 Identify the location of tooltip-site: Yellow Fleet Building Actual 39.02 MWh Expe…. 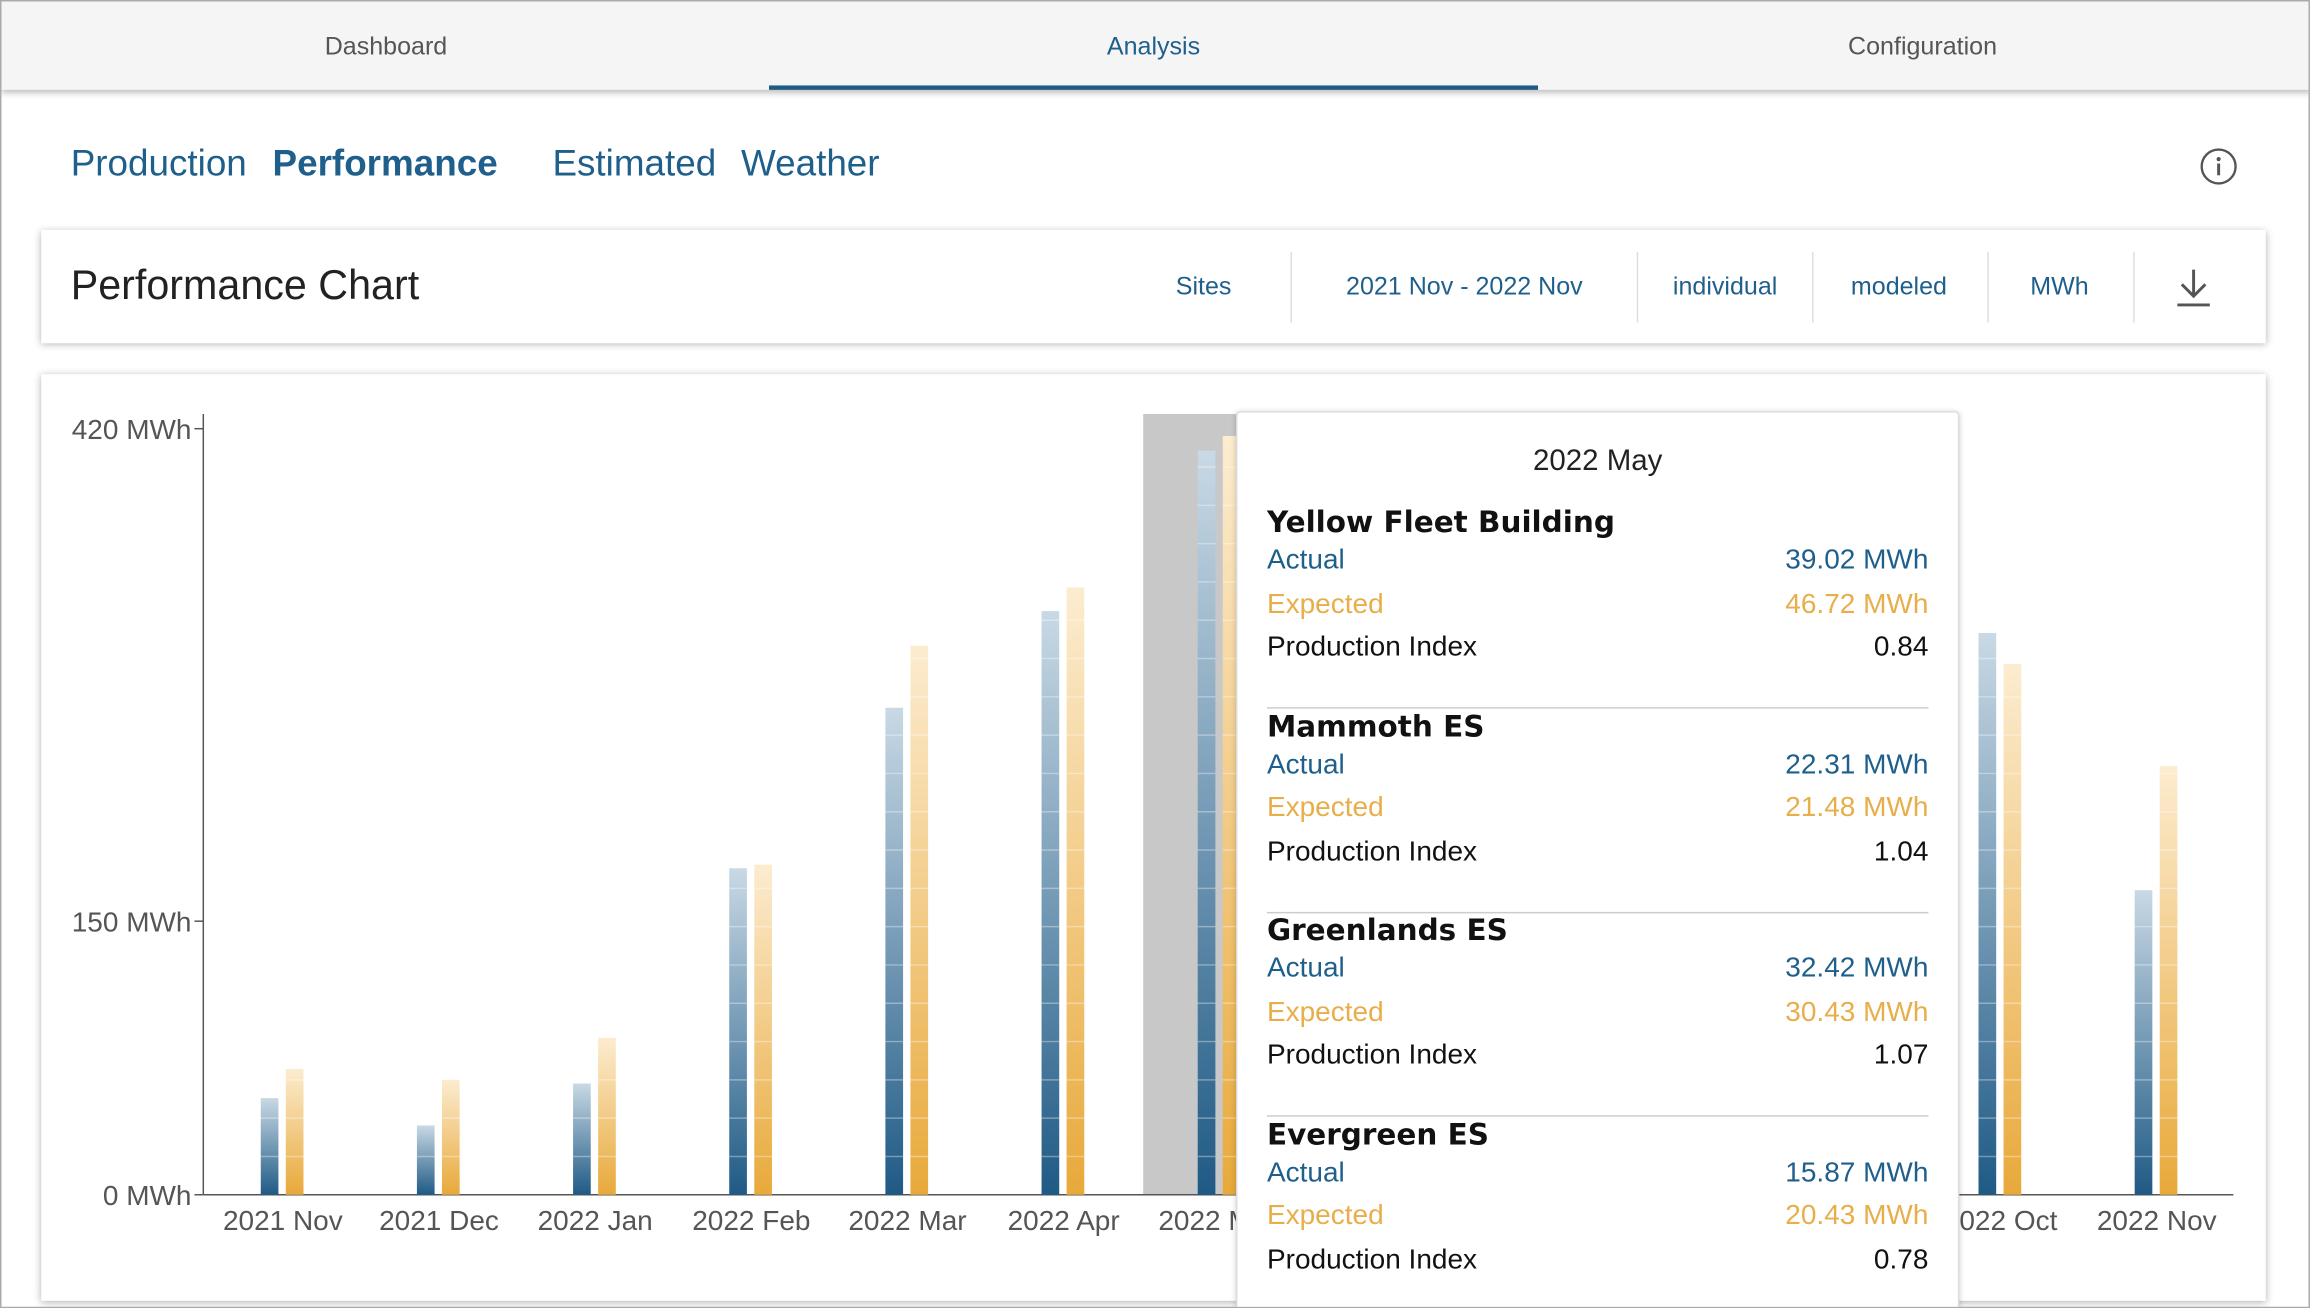
(1597, 606).